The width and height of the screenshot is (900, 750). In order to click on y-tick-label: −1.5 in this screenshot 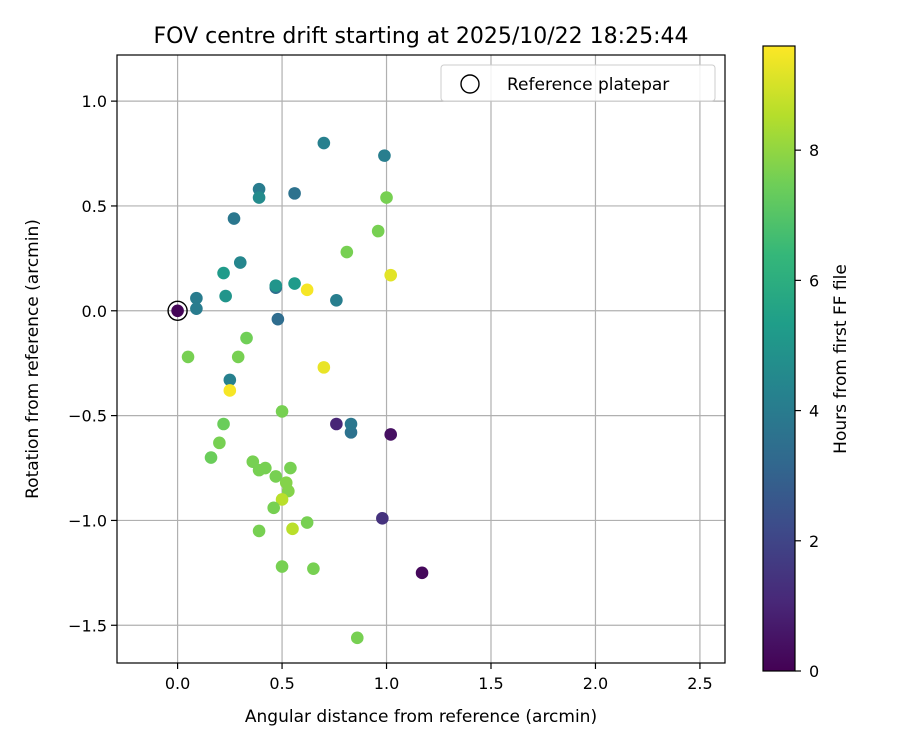, I will do `click(87, 625)`.